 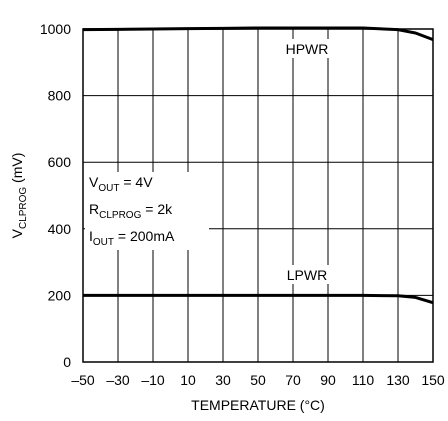 I want to click on y-axis-label: VCLPROG (mV), so click(x=19, y=196).